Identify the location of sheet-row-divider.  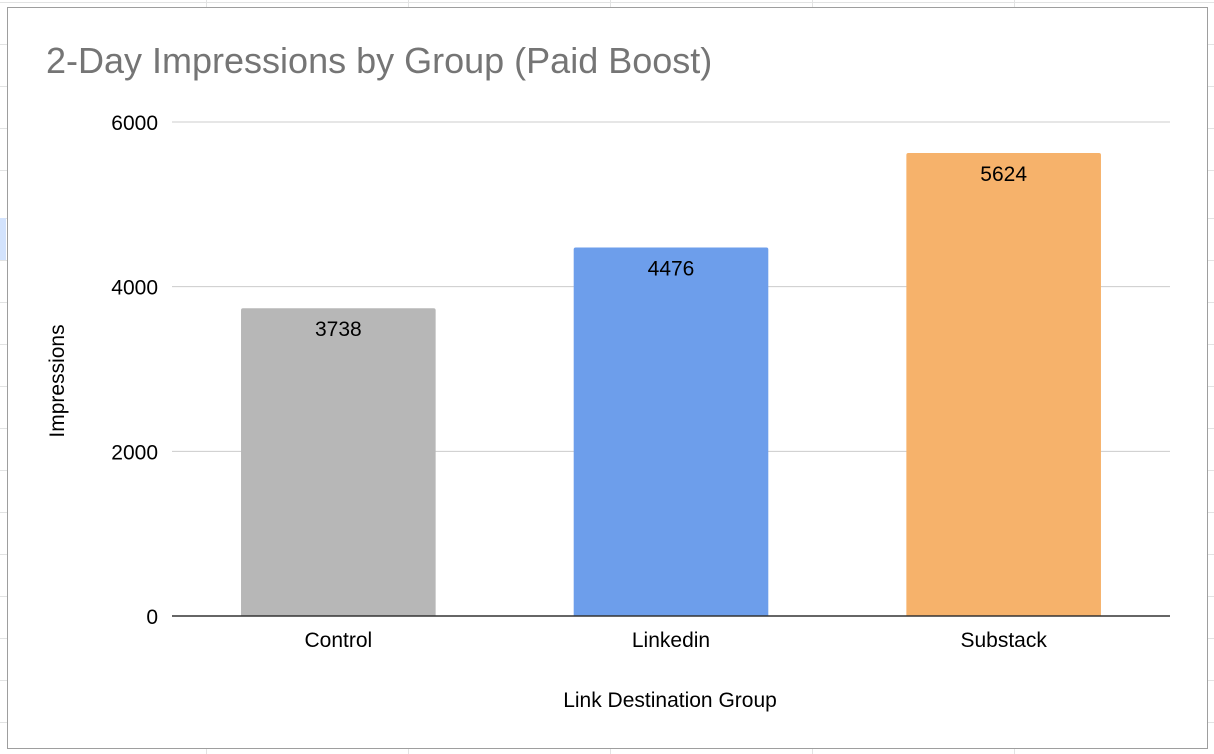
(607, 2).